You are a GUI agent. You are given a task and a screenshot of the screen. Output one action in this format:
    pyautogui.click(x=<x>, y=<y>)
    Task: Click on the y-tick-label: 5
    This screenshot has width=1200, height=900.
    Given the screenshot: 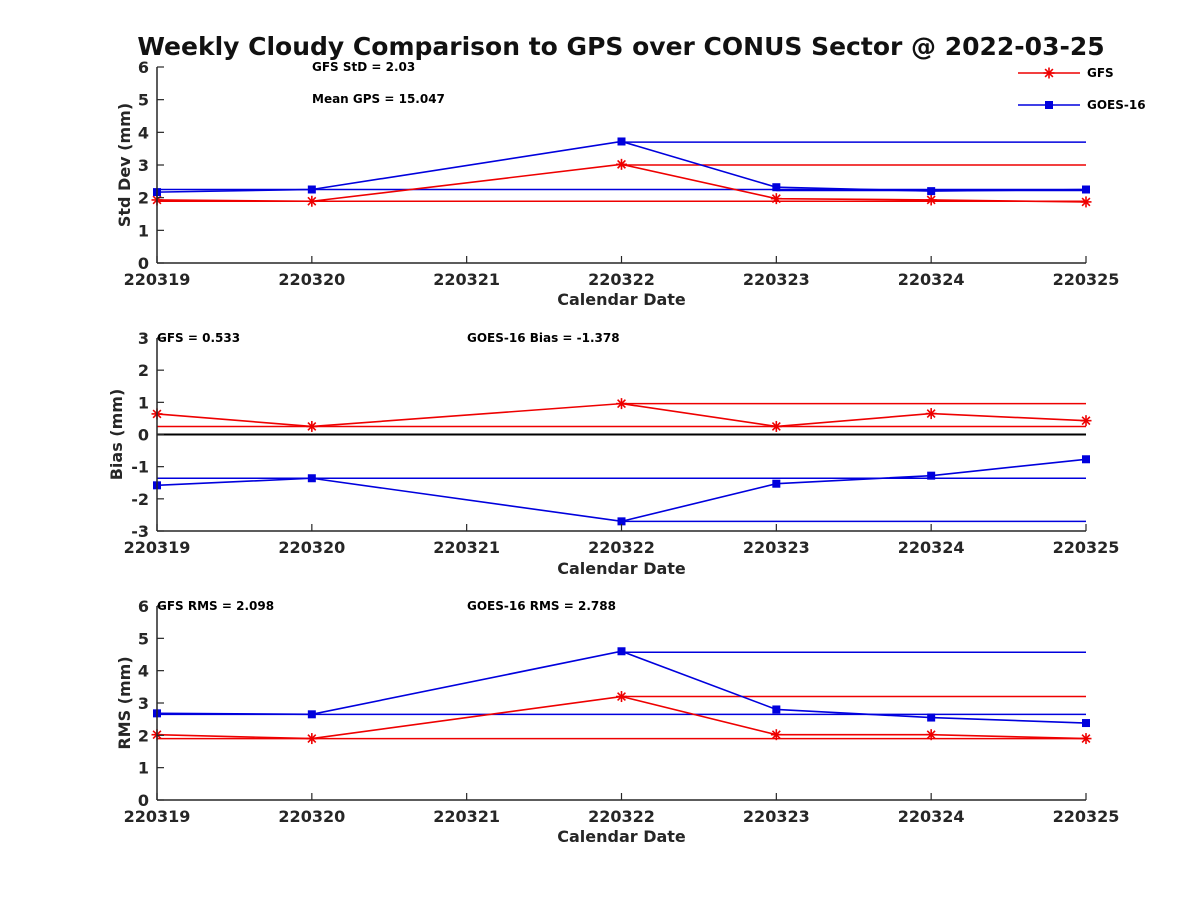 What is the action you would take?
    pyautogui.click(x=143, y=100)
    